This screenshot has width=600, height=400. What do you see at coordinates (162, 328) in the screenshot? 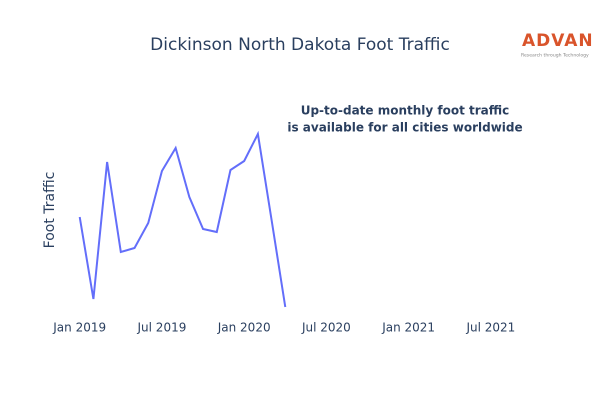
I see `x-tick-label: Jul 2019` at bounding box center [162, 328].